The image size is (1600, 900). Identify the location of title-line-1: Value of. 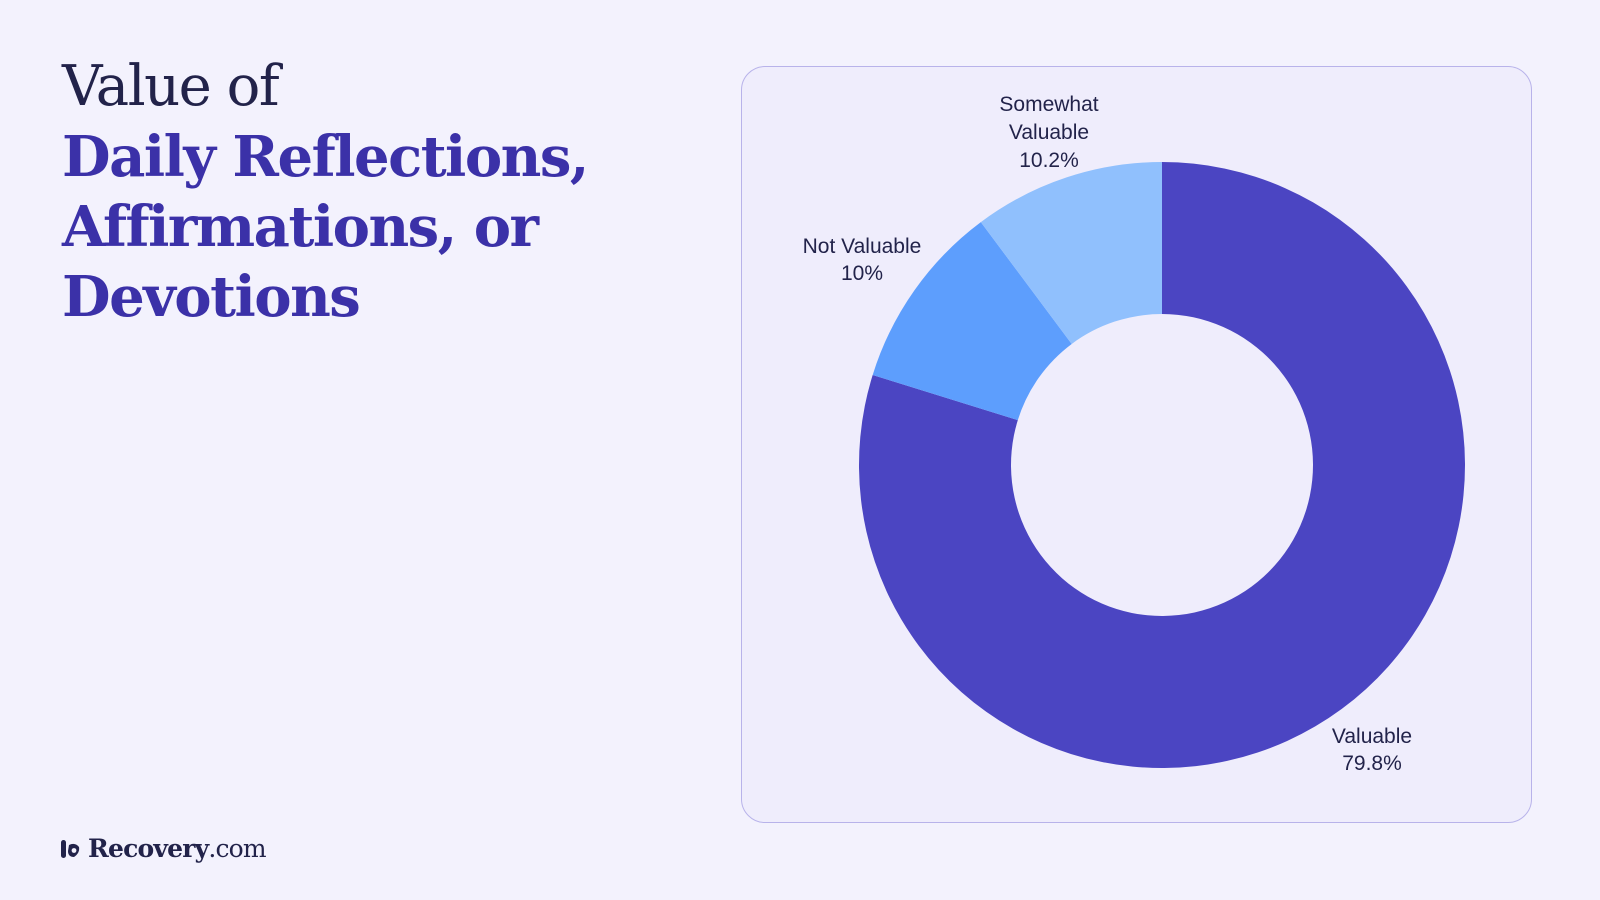
(171, 86).